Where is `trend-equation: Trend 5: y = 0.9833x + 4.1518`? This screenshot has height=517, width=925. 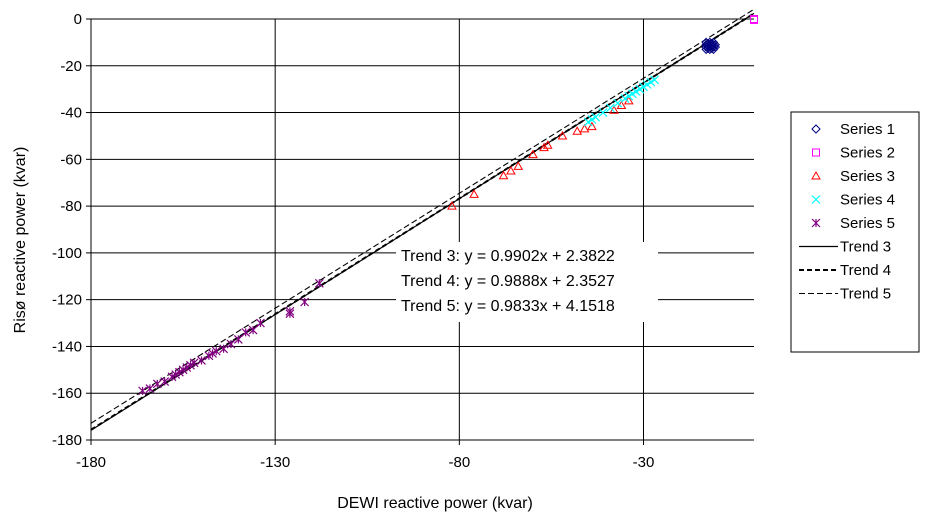 trend-equation: Trend 5: y = 0.9833x + 4.1518 is located at coordinates (508, 306).